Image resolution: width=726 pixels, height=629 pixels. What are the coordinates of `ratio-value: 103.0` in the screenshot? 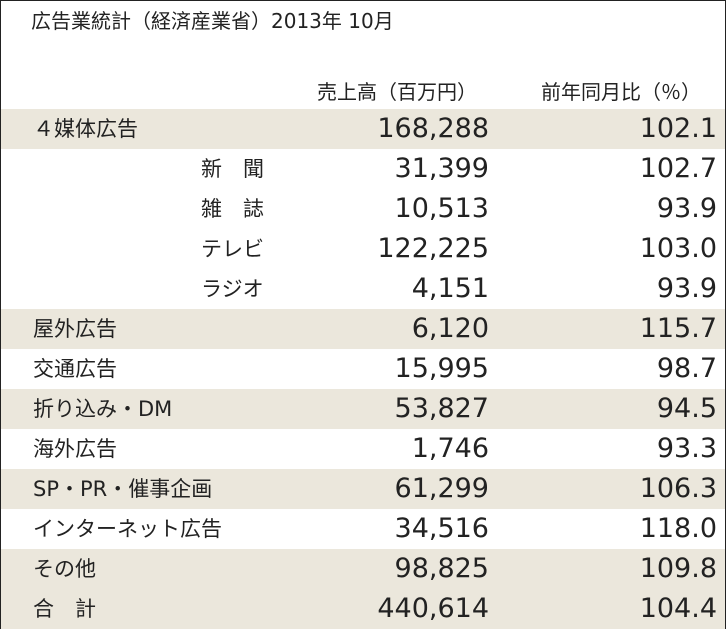 It's located at (678, 248).